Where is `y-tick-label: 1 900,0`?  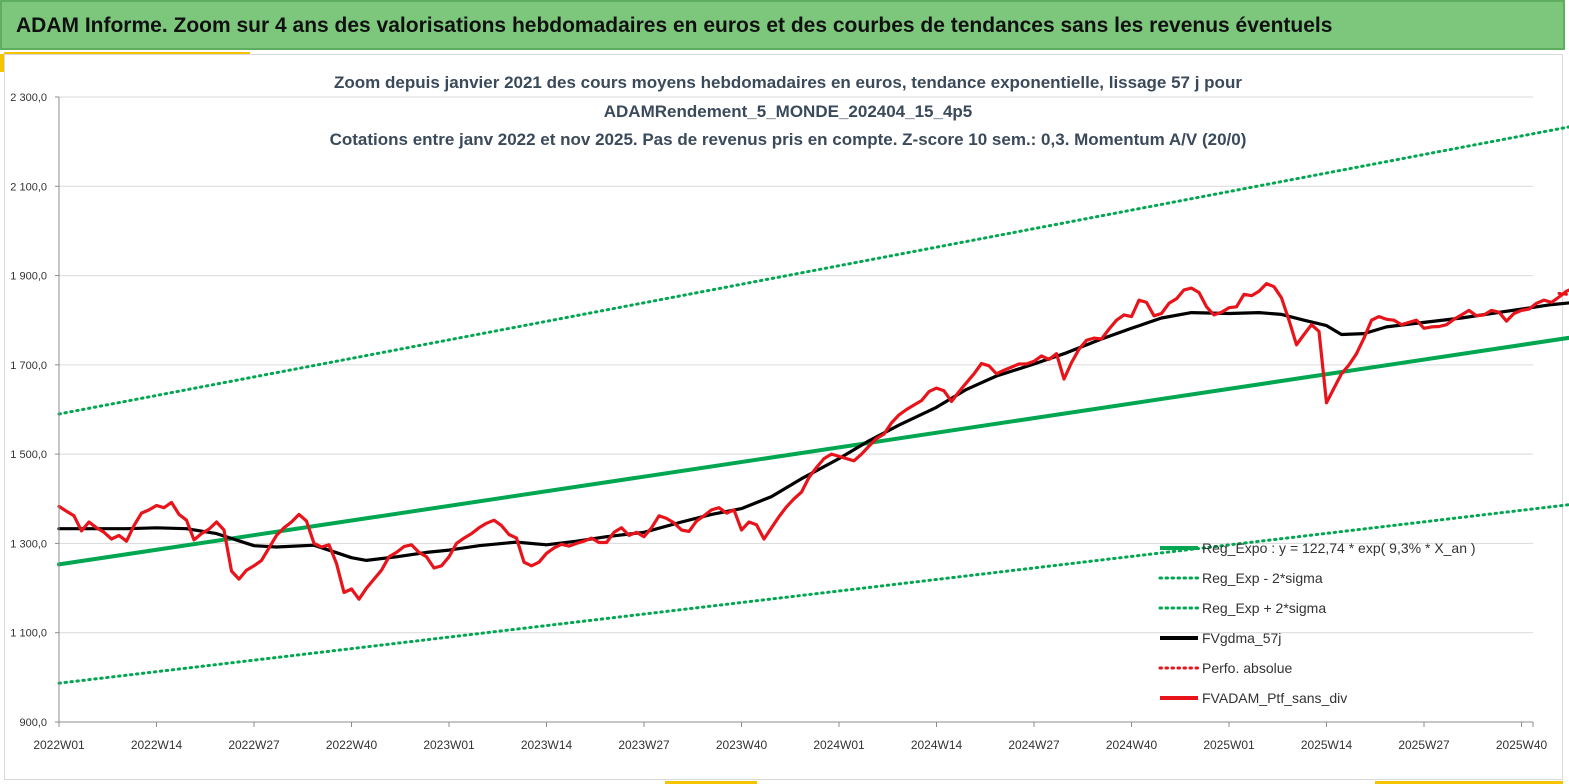 y-tick-label: 1 900,0 is located at coordinates (28, 277).